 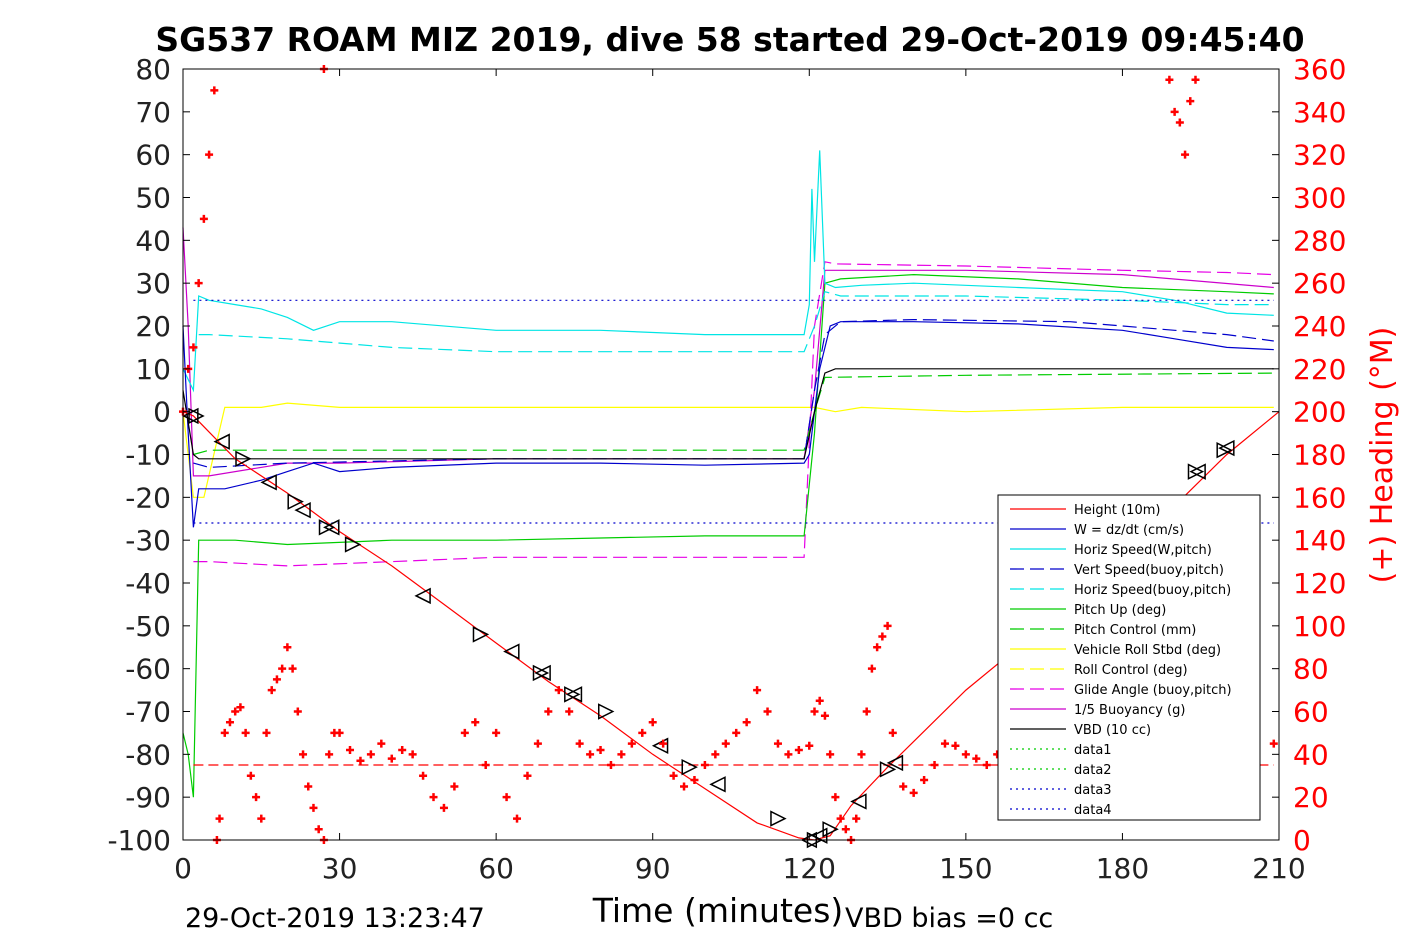 I want to click on legend-label: Pitch Control (mm), so click(x=1135, y=630).